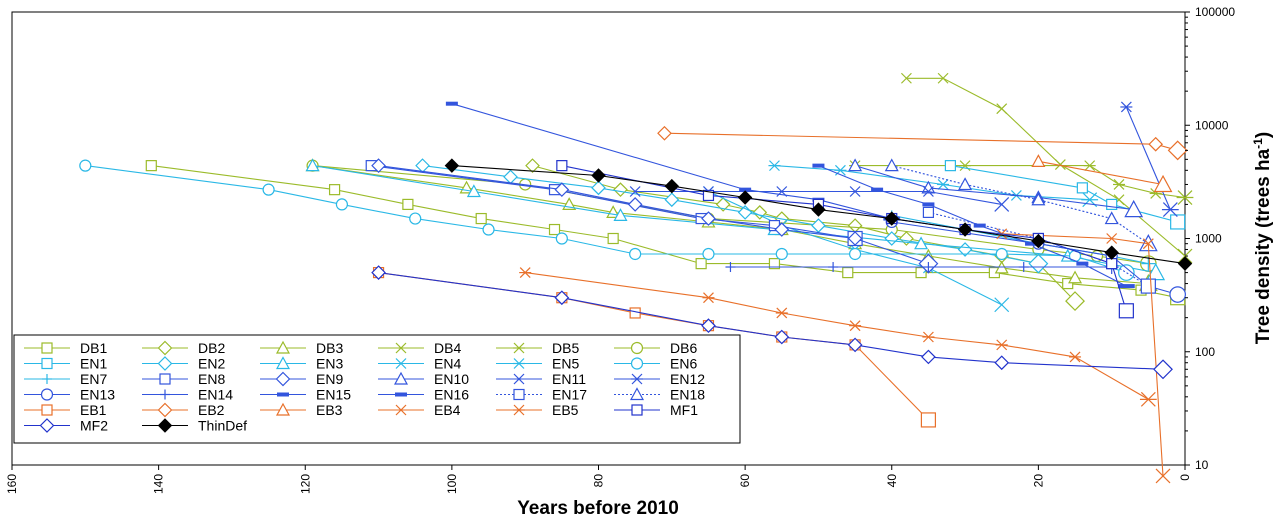 The width and height of the screenshot is (1279, 526). I want to click on legend-item-eb1: EB1, so click(65, 410).